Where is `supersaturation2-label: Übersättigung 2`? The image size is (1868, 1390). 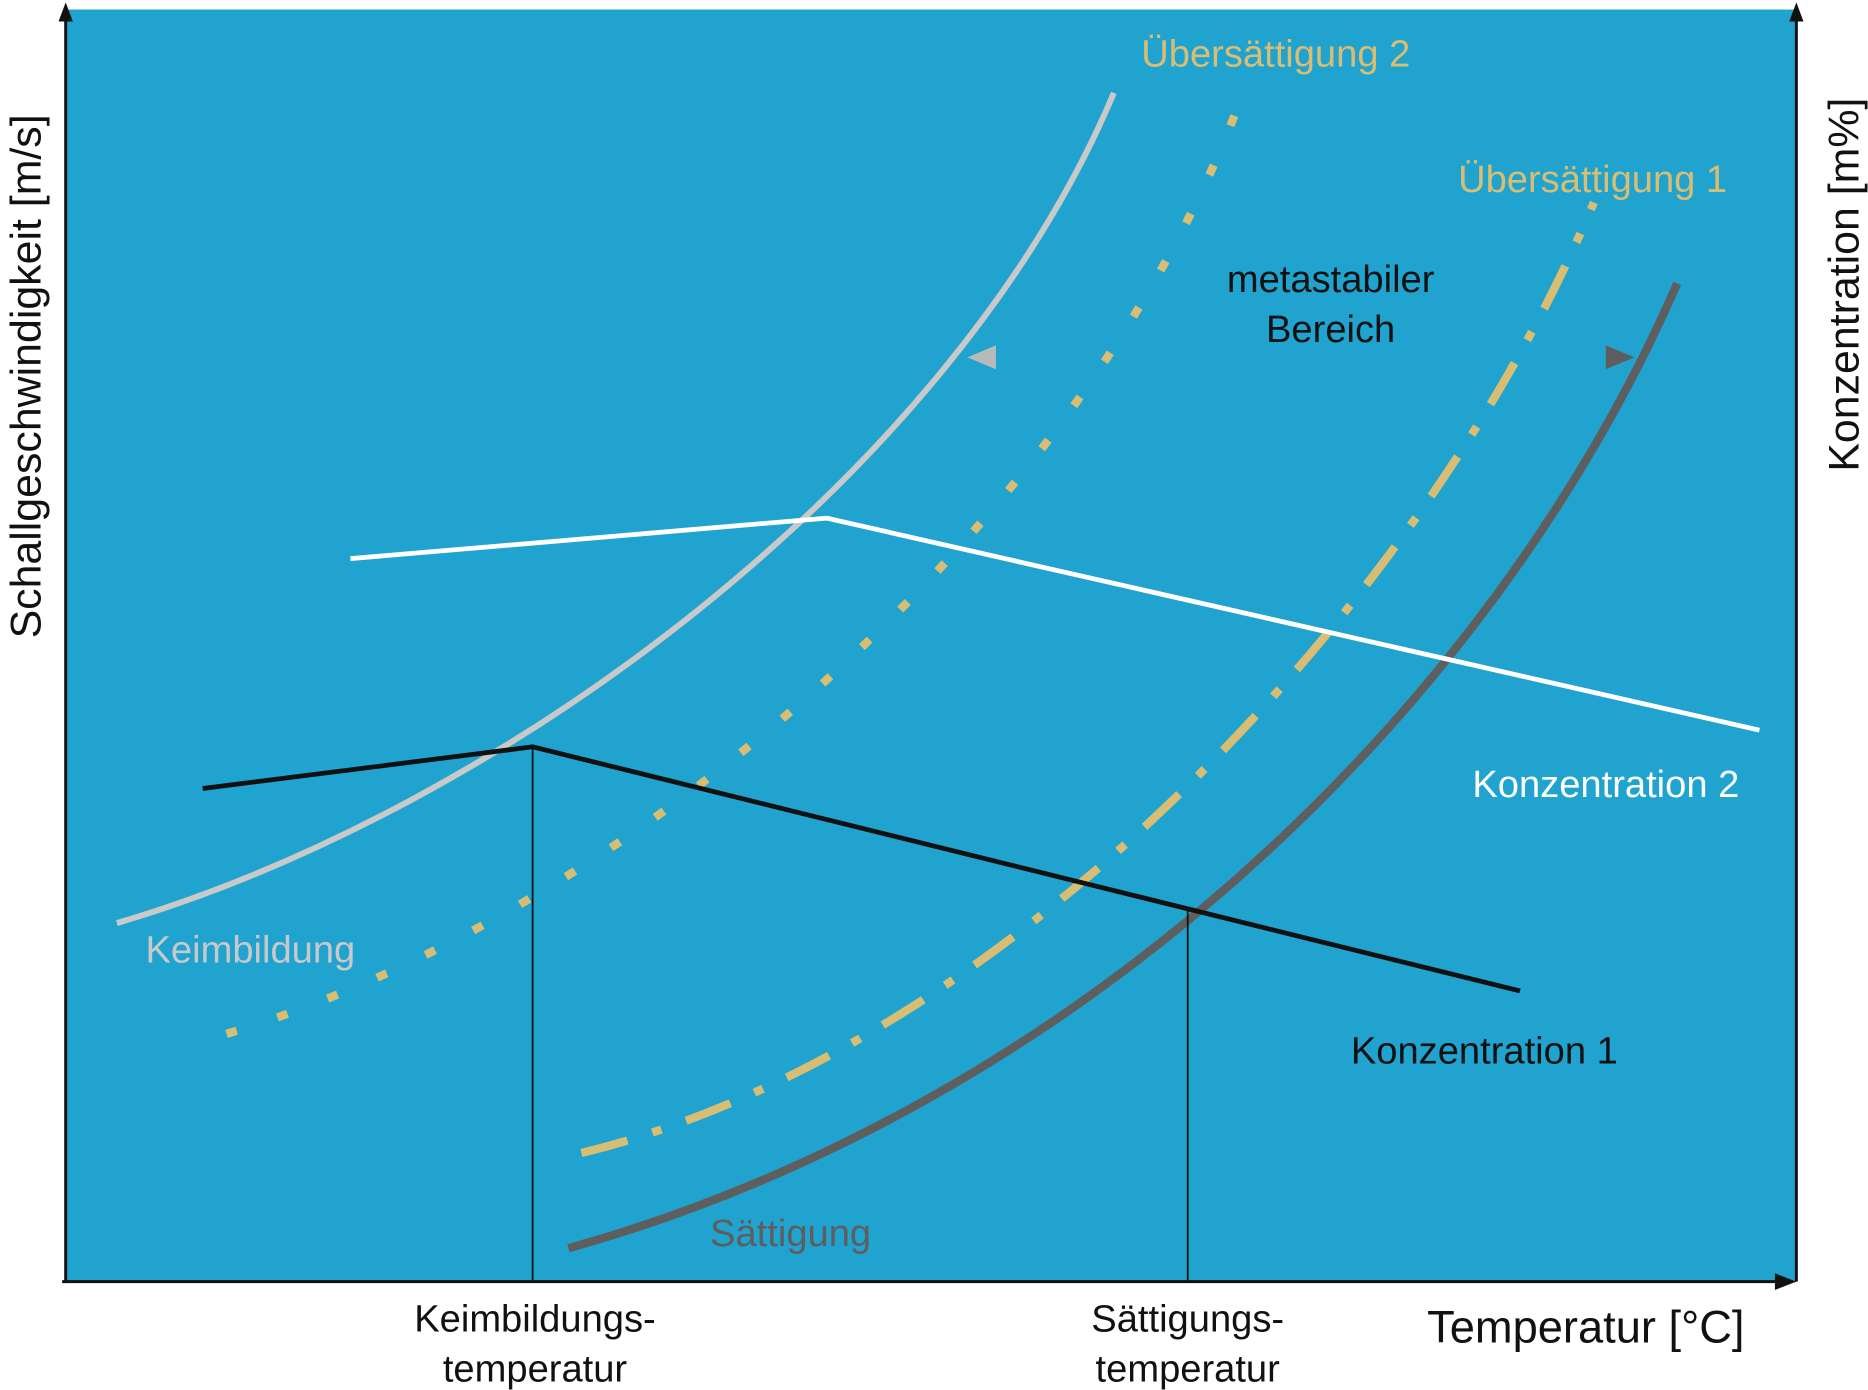 supersaturation2-label: Übersättigung 2 is located at coordinates (1275, 55).